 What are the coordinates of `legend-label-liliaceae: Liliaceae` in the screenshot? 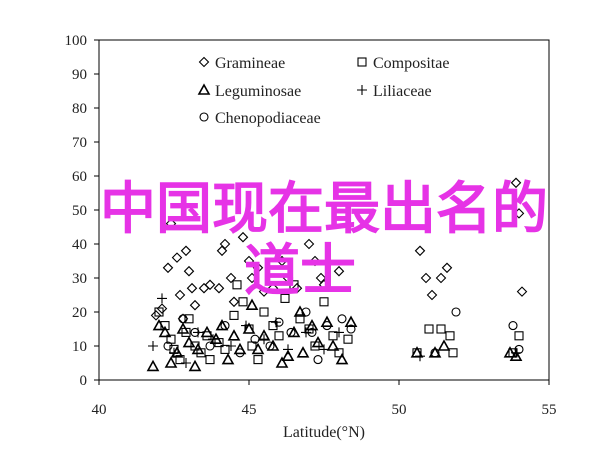 It's located at (402, 91).